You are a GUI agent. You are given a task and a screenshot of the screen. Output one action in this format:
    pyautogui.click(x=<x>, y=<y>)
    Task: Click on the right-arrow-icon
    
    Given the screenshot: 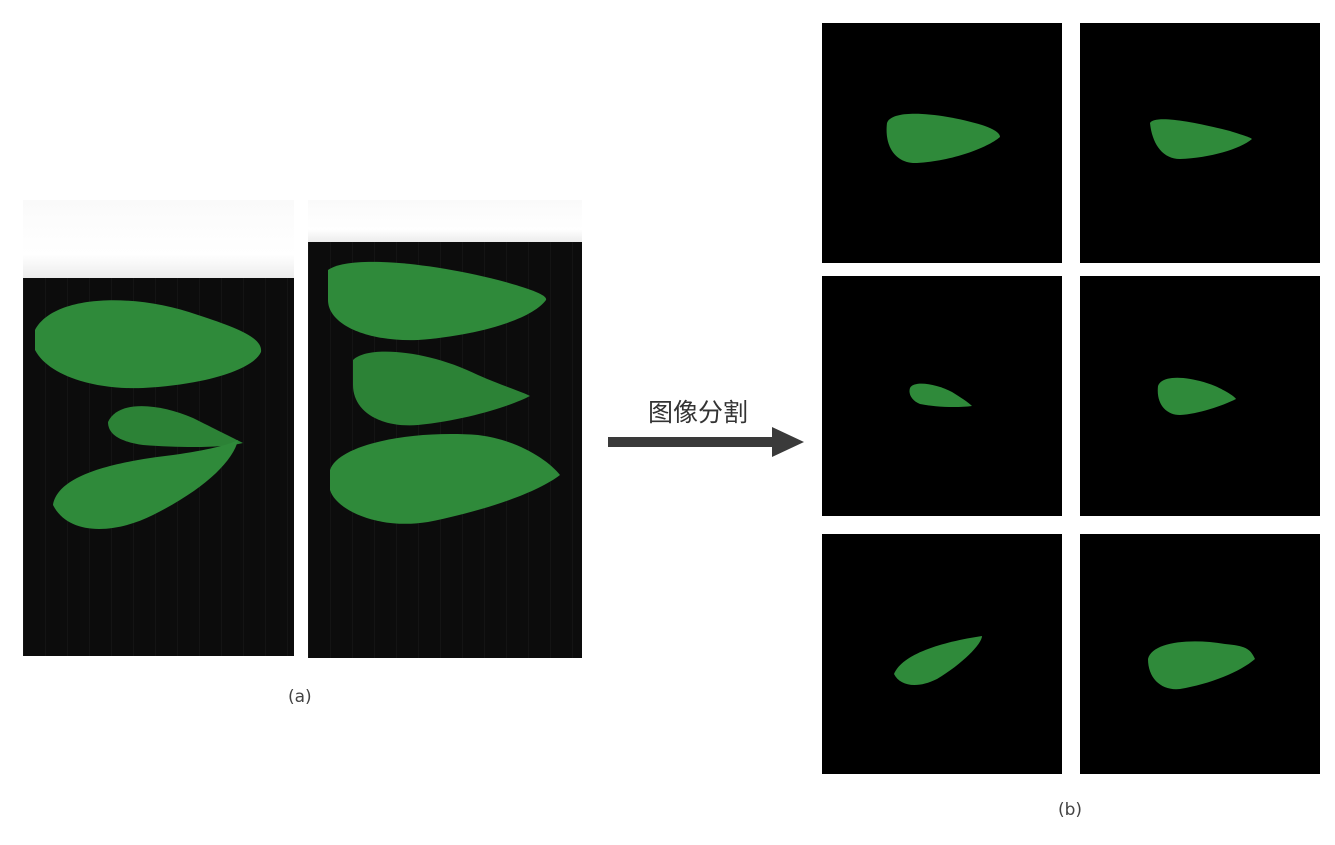 What is the action you would take?
    pyautogui.click(x=706, y=442)
    